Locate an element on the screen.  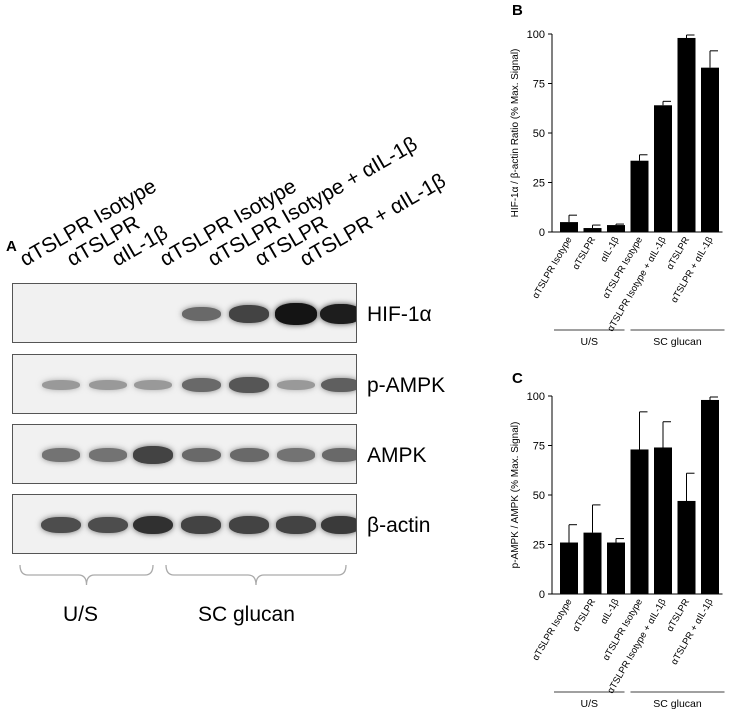
blot-label: β-actin is located at coordinates (399, 525).